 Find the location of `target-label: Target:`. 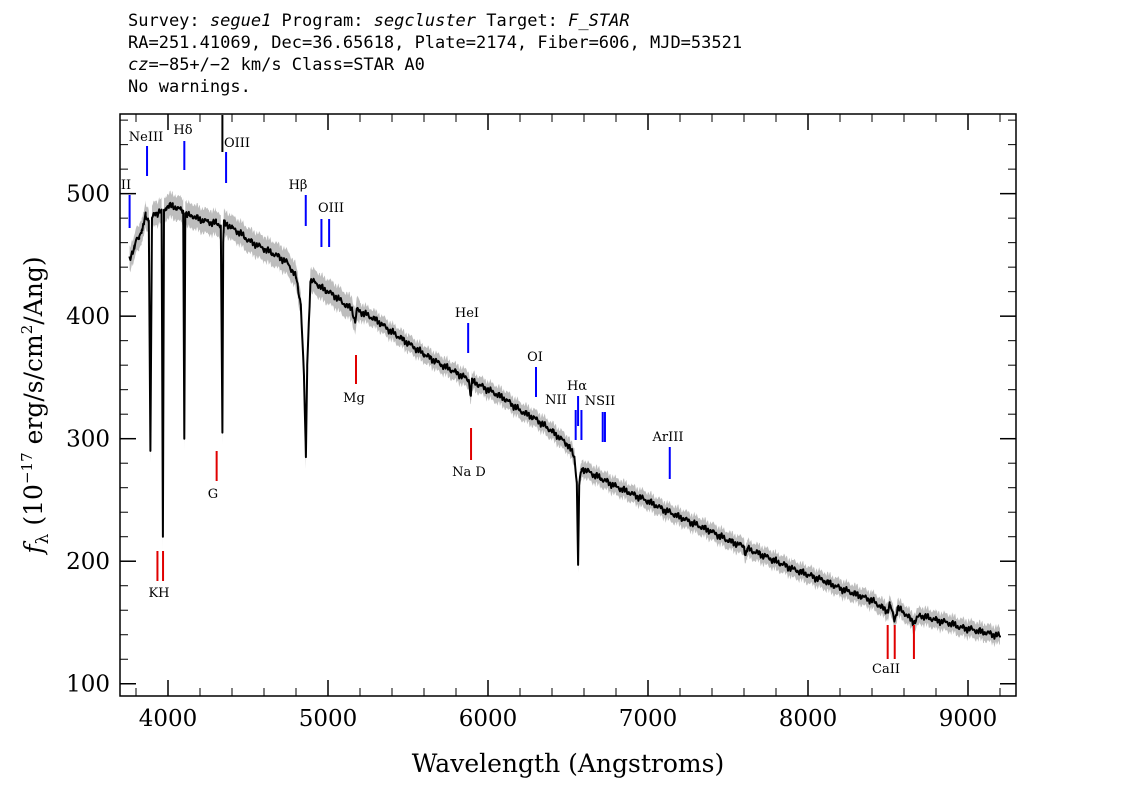

target-label: Target: is located at coordinates (522, 21).